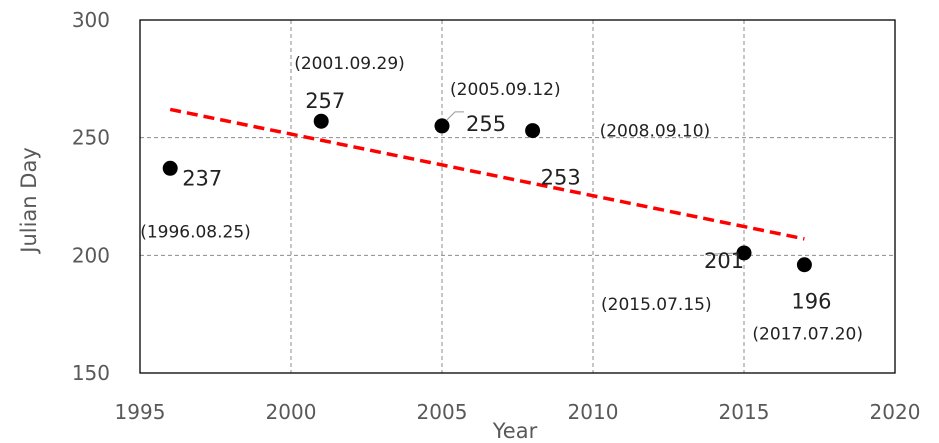 The width and height of the screenshot is (939, 443). Describe the element at coordinates (486, 124) in the screenshot. I see `value-label: 255` at that location.